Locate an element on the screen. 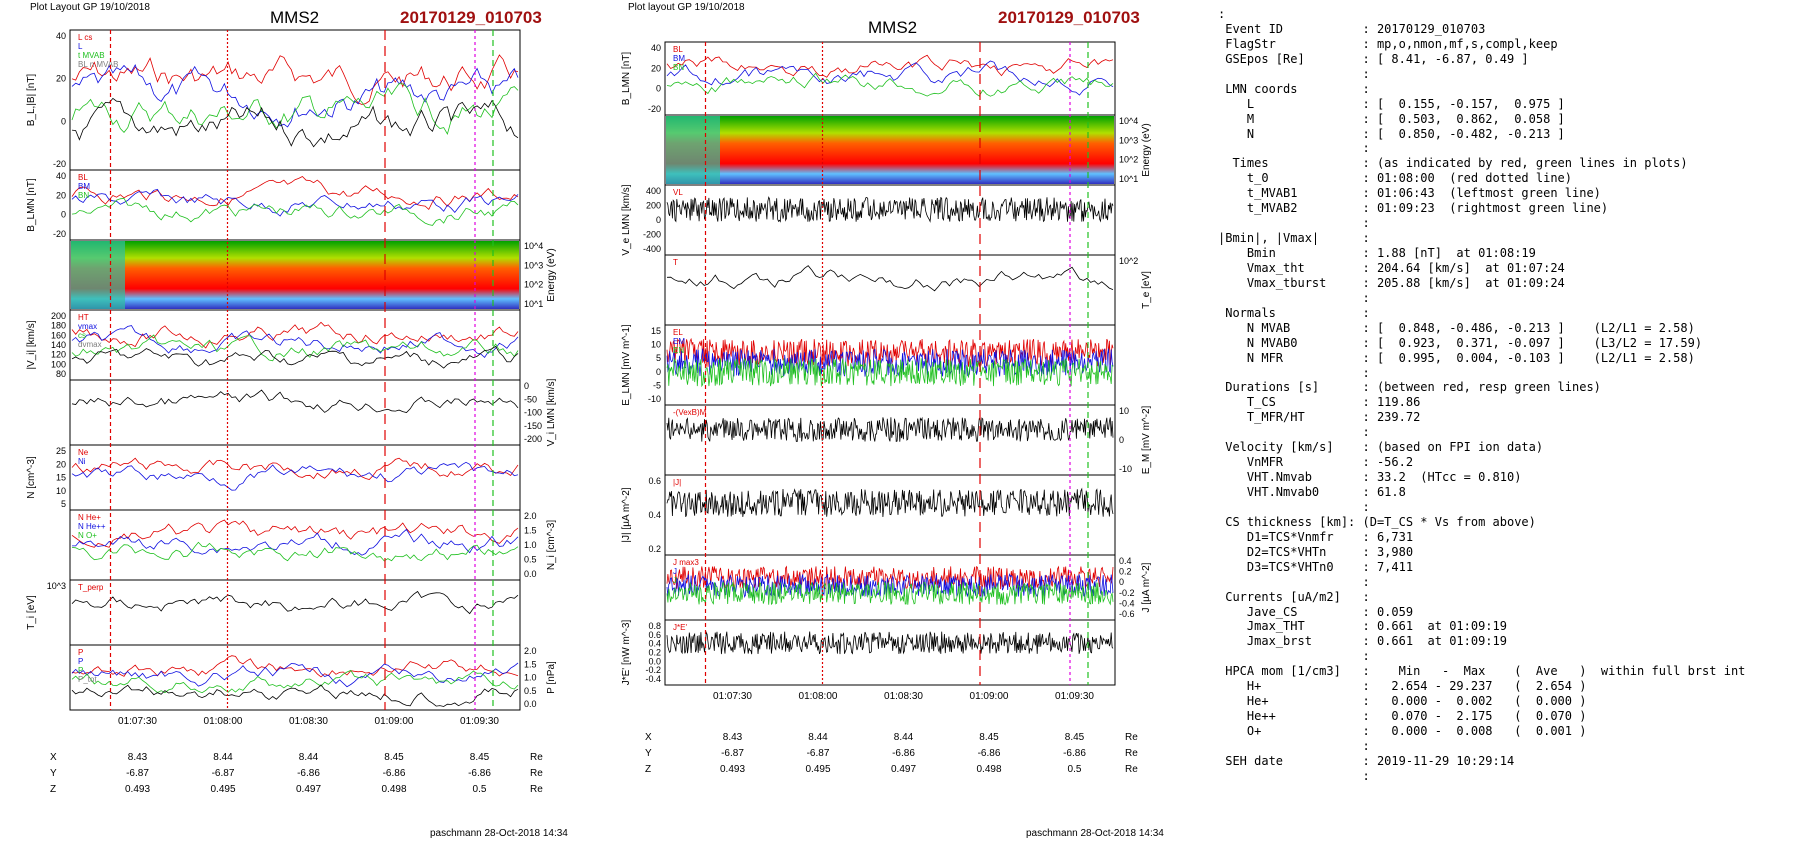 This screenshot has height=841, width=1804. y-tick-label: 0.5 is located at coordinates (530, 560).